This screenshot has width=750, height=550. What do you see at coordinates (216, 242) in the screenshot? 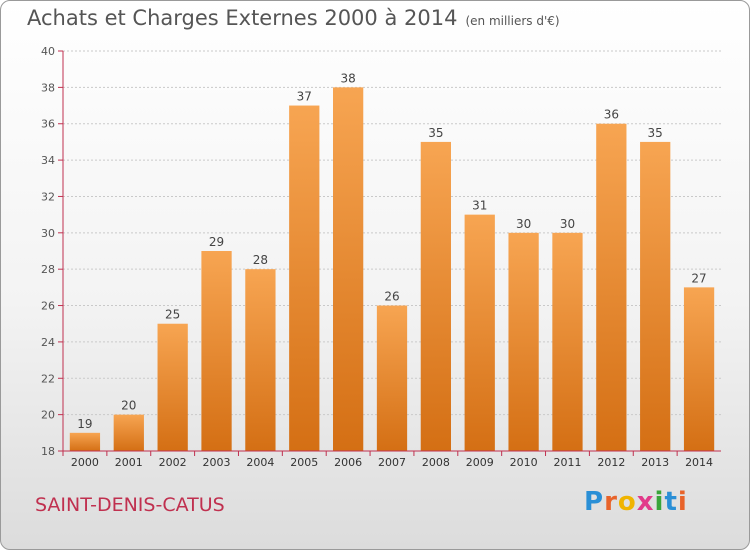
I see `bar-value-label: 29` at bounding box center [216, 242].